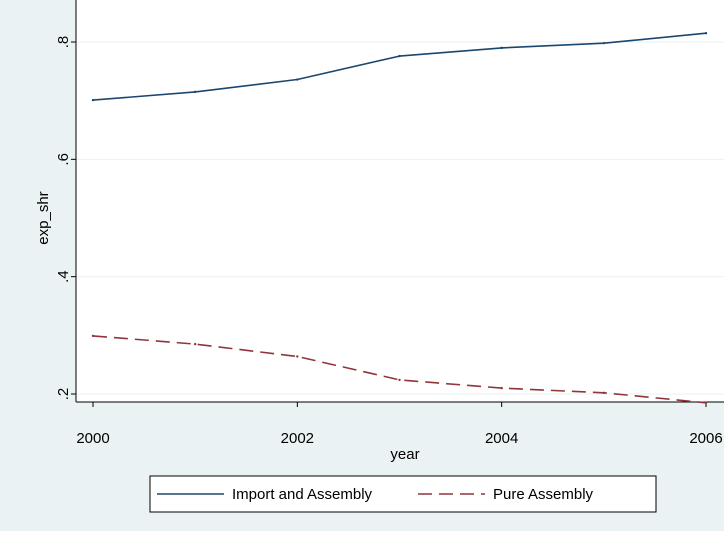 Image resolution: width=724 pixels, height=536 pixels. I want to click on legend: Import and Assembly Pure Assembly, so click(403, 494).